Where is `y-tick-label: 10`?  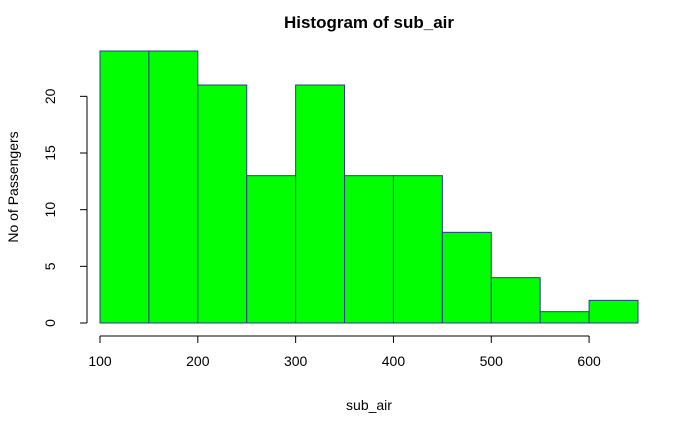
y-tick-label: 10 is located at coordinates (50, 210).